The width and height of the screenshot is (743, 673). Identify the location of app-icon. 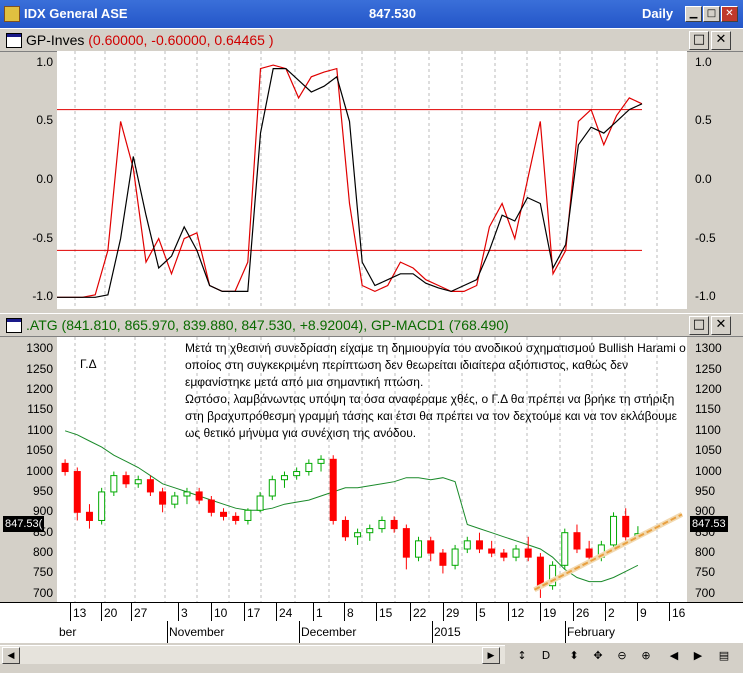
(12, 14).